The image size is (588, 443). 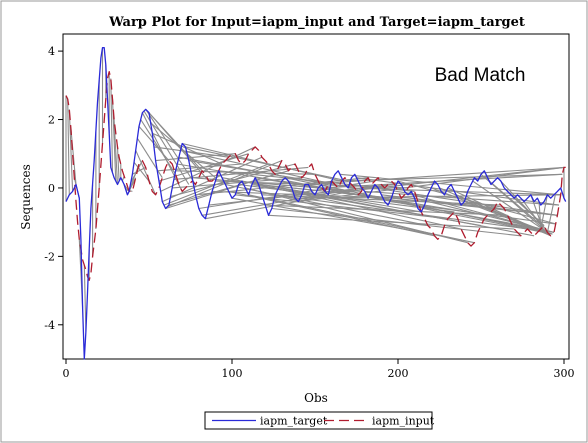 I want to click on y-tick-label-2: 2, so click(x=51, y=120).